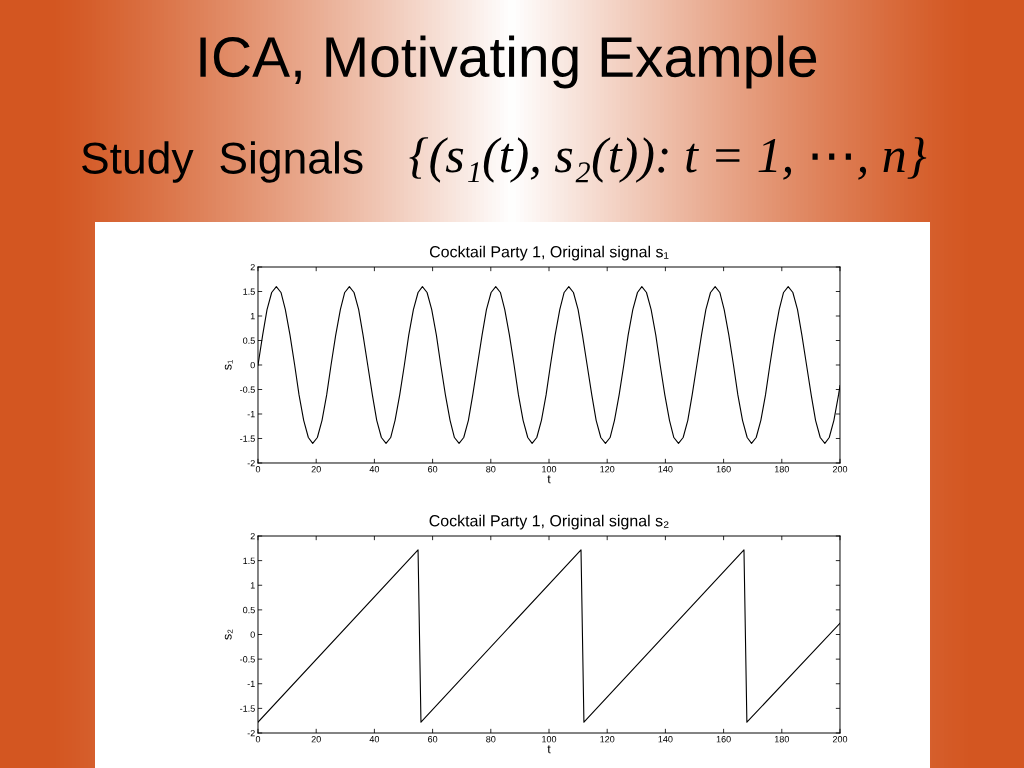 This screenshot has height=768, width=1024. What do you see at coordinates (549, 253) in the screenshot?
I see `chart-title: Cocktail Party 1, Original signal s₁` at bounding box center [549, 253].